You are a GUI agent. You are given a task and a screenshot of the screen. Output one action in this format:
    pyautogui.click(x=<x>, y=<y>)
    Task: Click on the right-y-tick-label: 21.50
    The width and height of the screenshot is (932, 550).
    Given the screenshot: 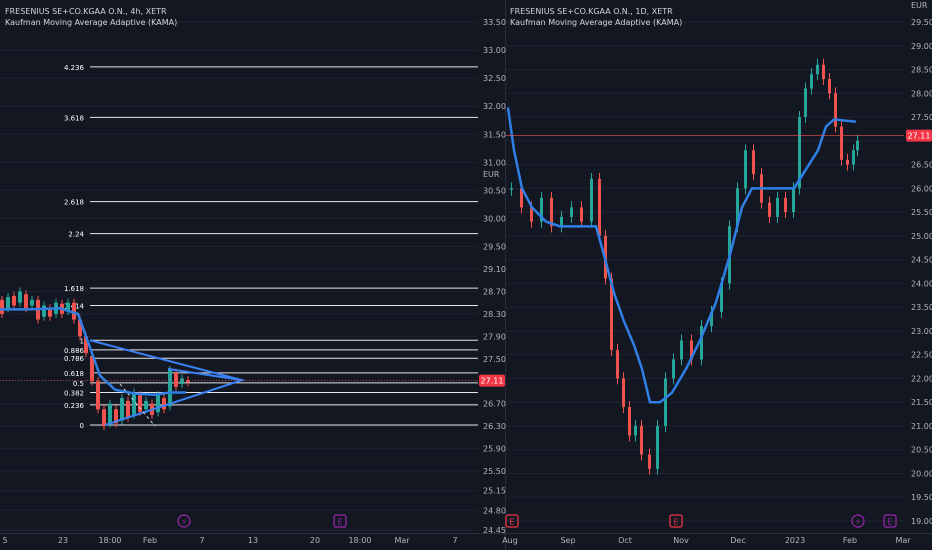 What is the action you would take?
    pyautogui.click(x=921, y=402)
    